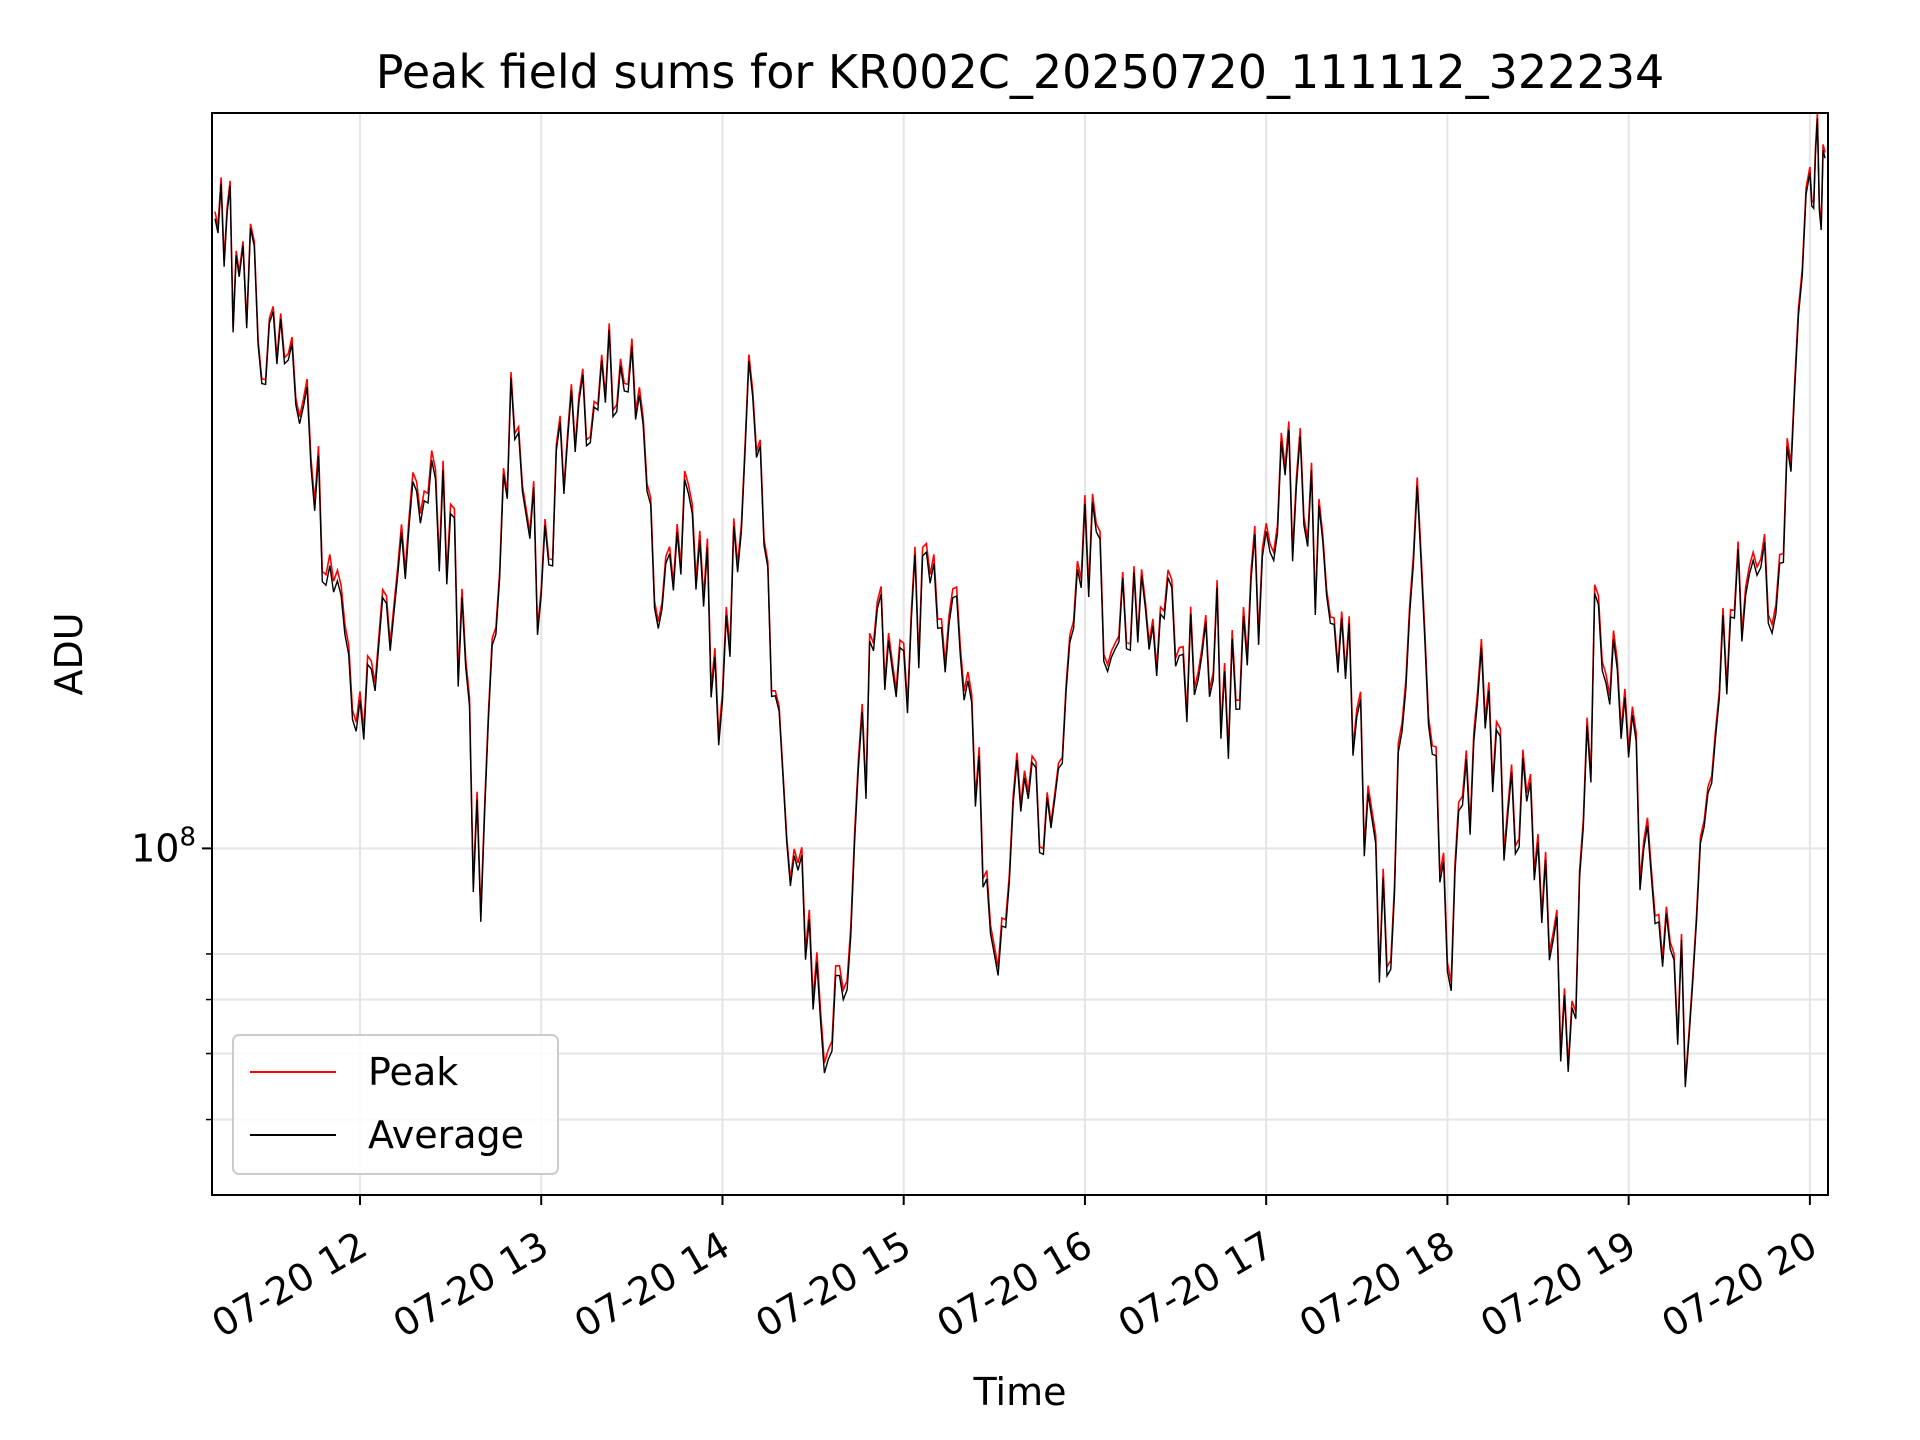  Describe the element at coordinates (69, 653) in the screenshot. I see `y-axis-label: ADU` at that location.